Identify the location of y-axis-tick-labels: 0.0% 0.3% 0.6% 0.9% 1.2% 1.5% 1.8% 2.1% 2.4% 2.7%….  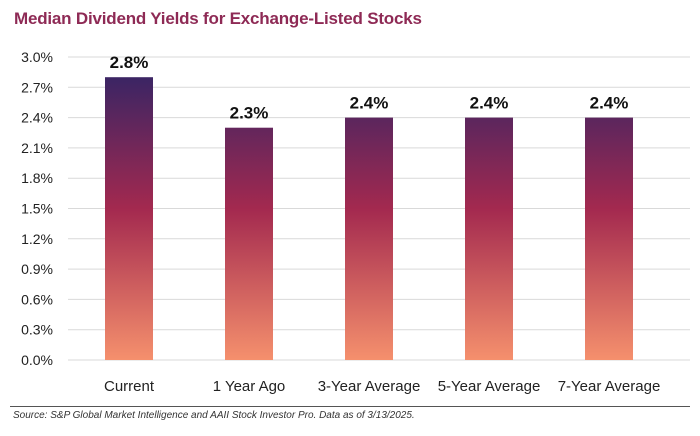
(37, 208).